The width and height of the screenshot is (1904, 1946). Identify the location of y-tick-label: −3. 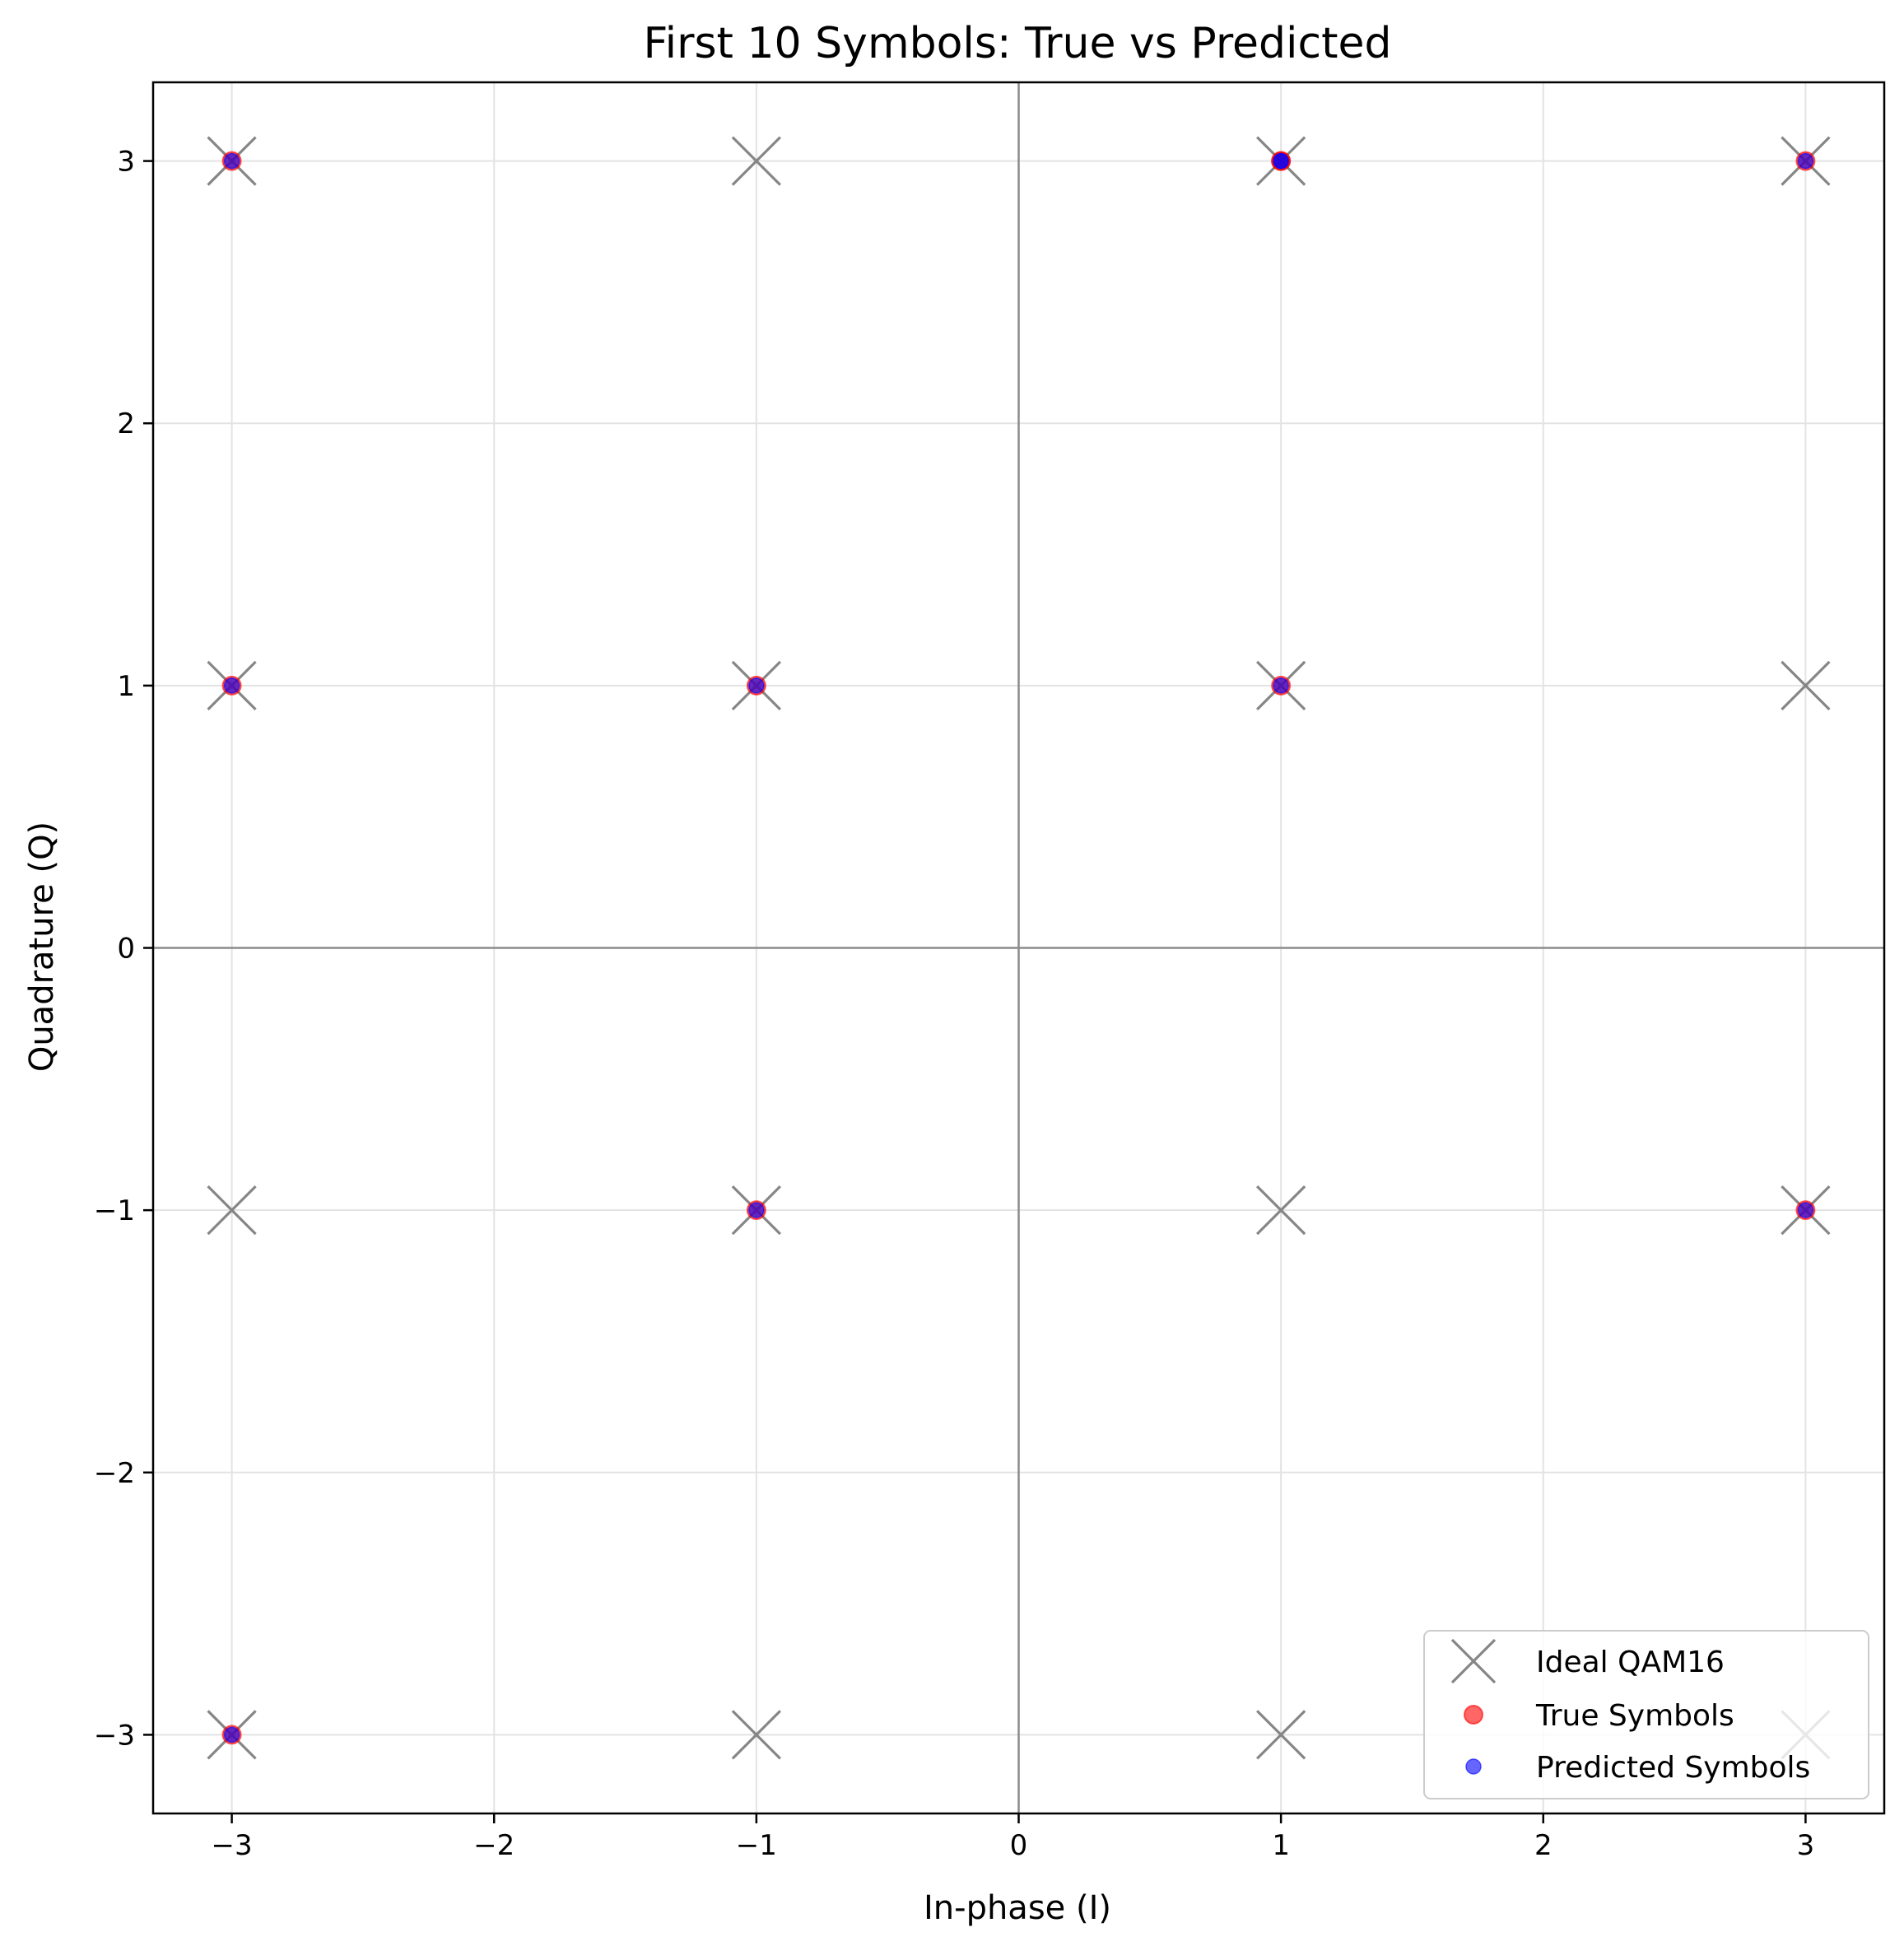
(114, 1735).